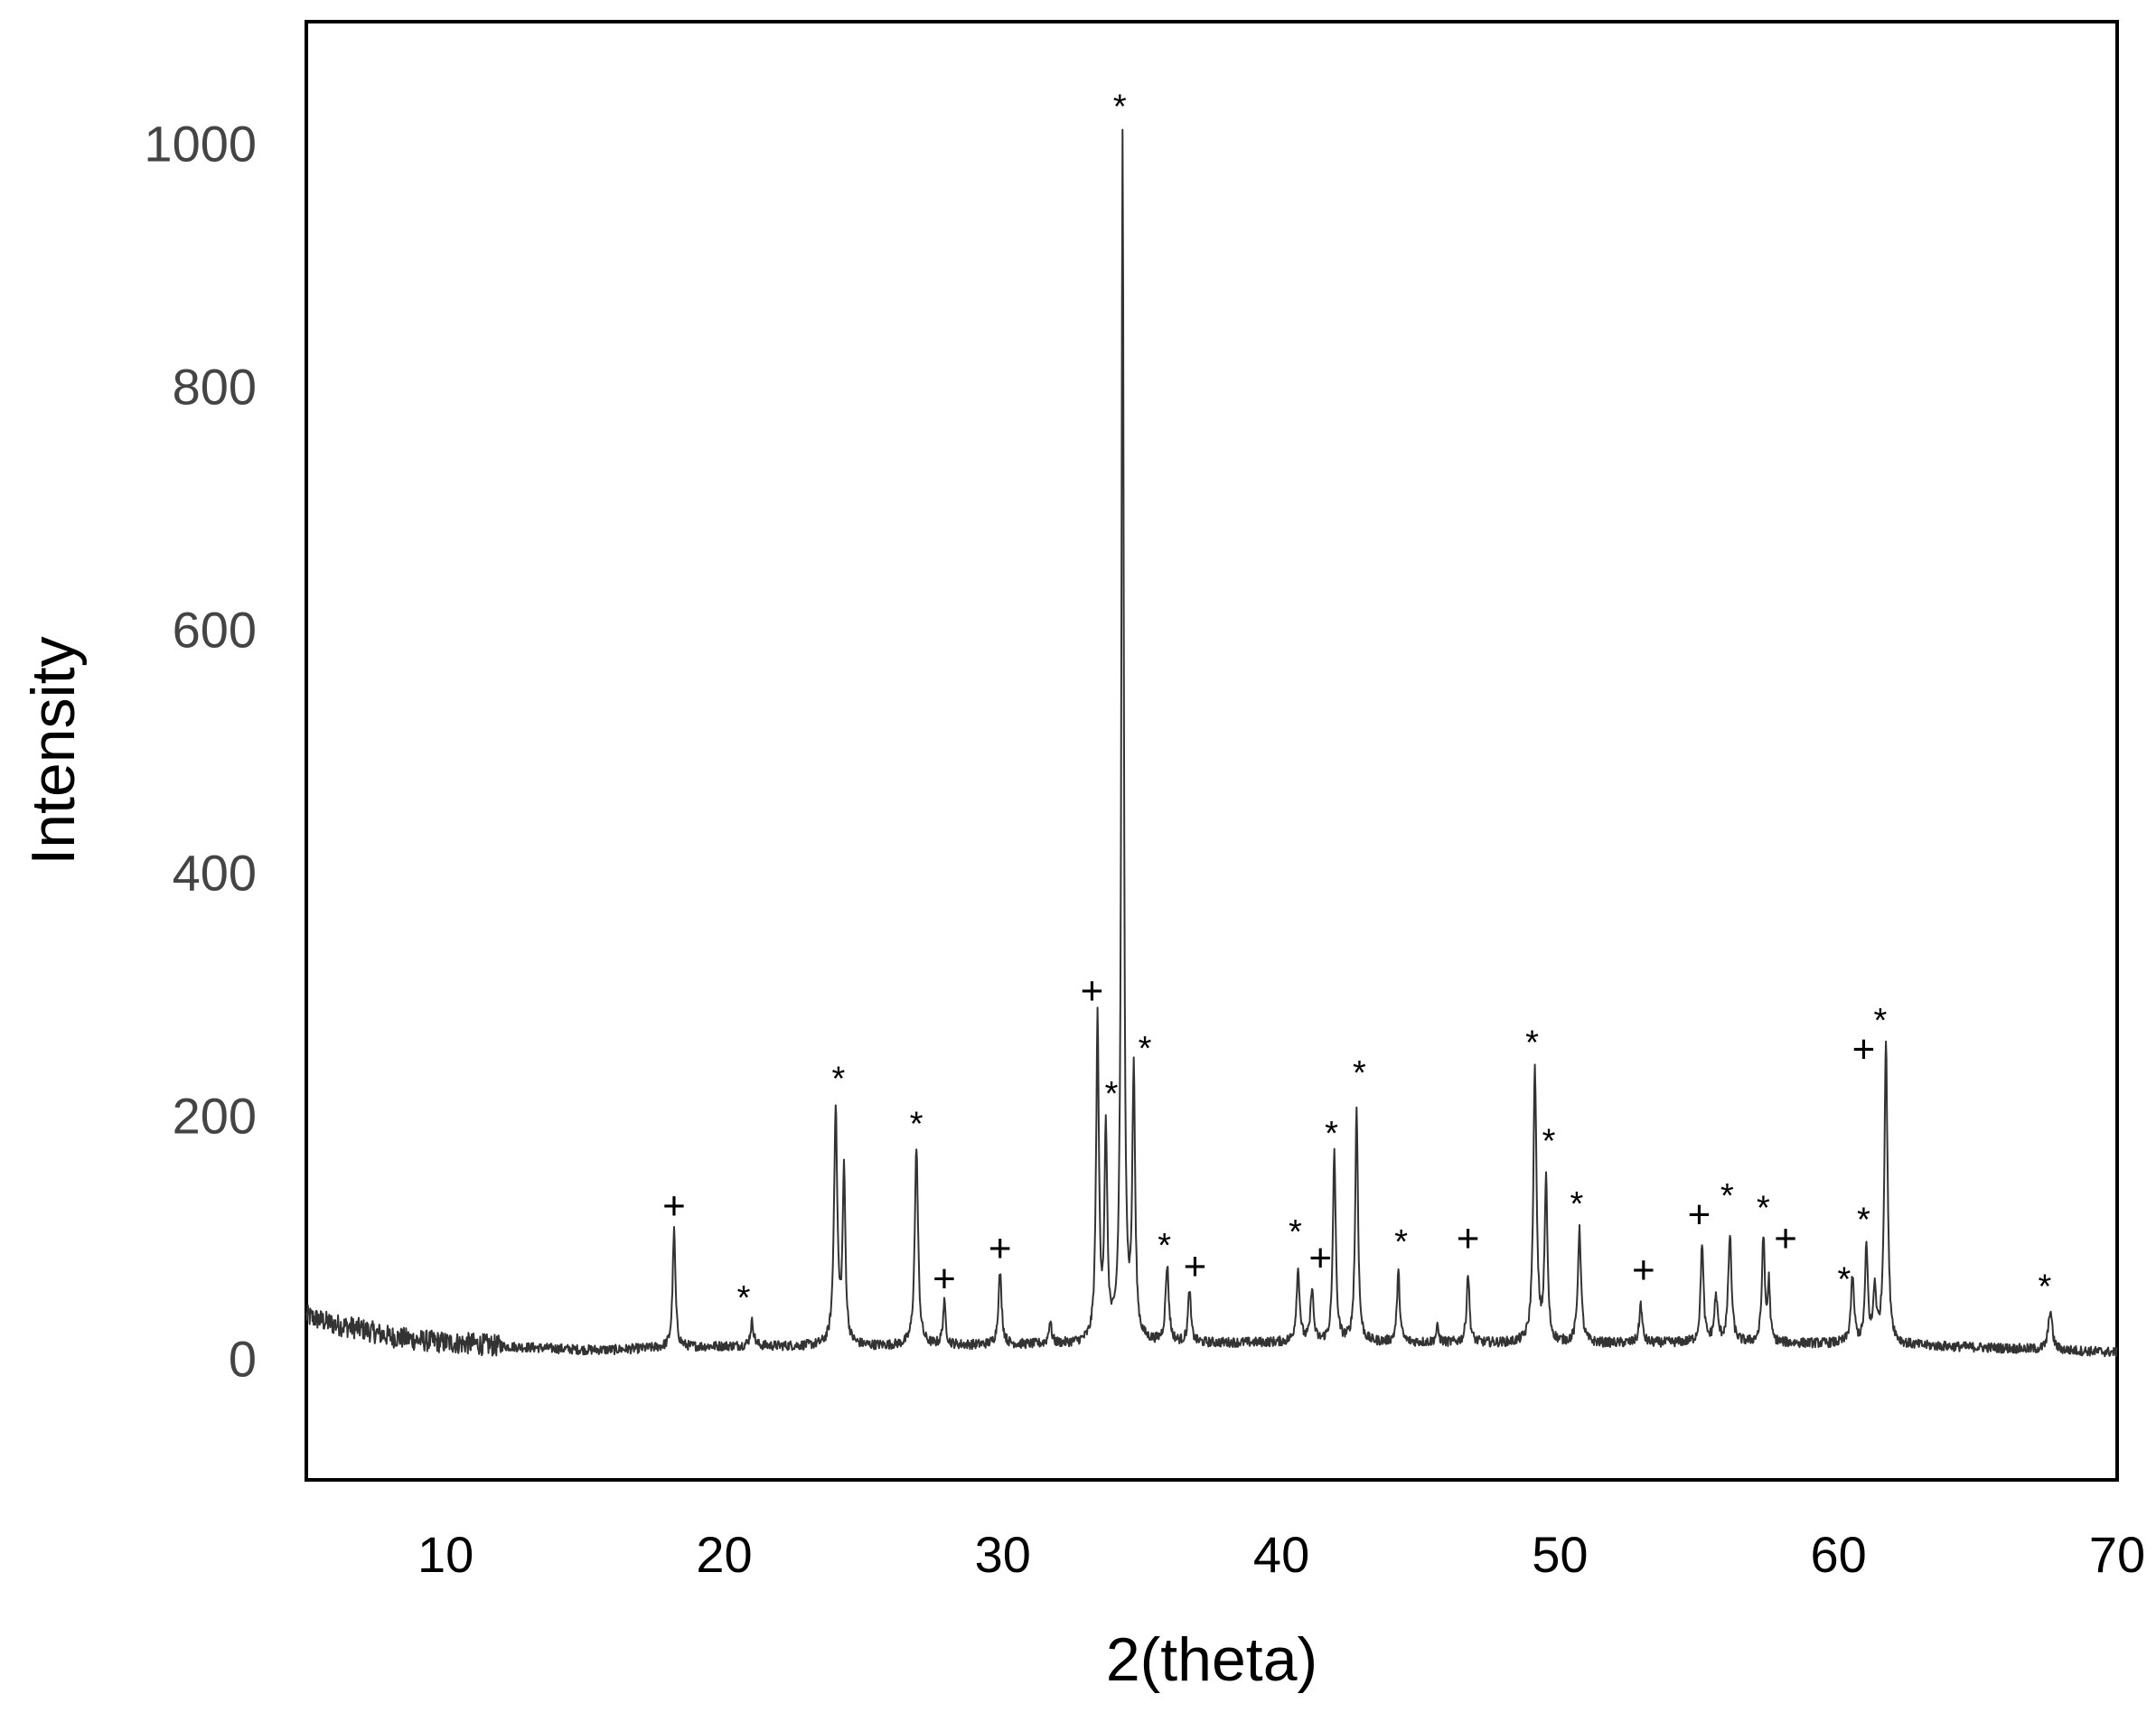 The image size is (2156, 1722). What do you see at coordinates (2117, 1554) in the screenshot?
I see `x-tick-label: 70` at bounding box center [2117, 1554].